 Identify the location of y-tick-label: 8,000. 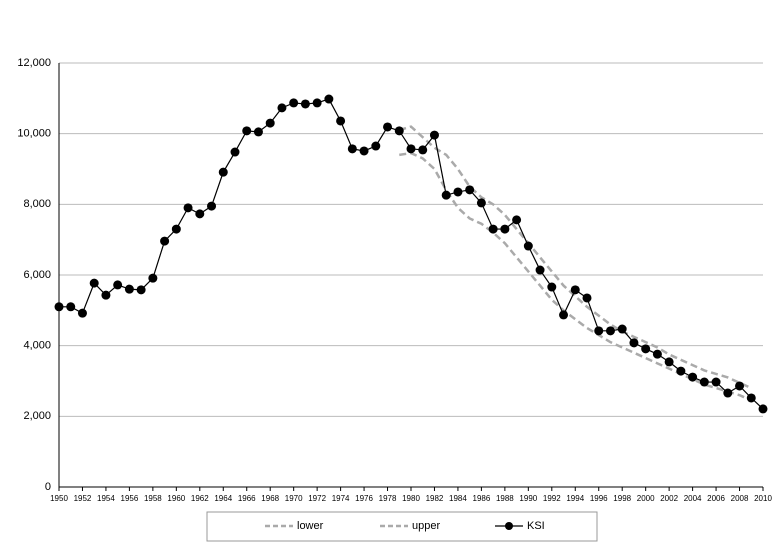
(37, 204).